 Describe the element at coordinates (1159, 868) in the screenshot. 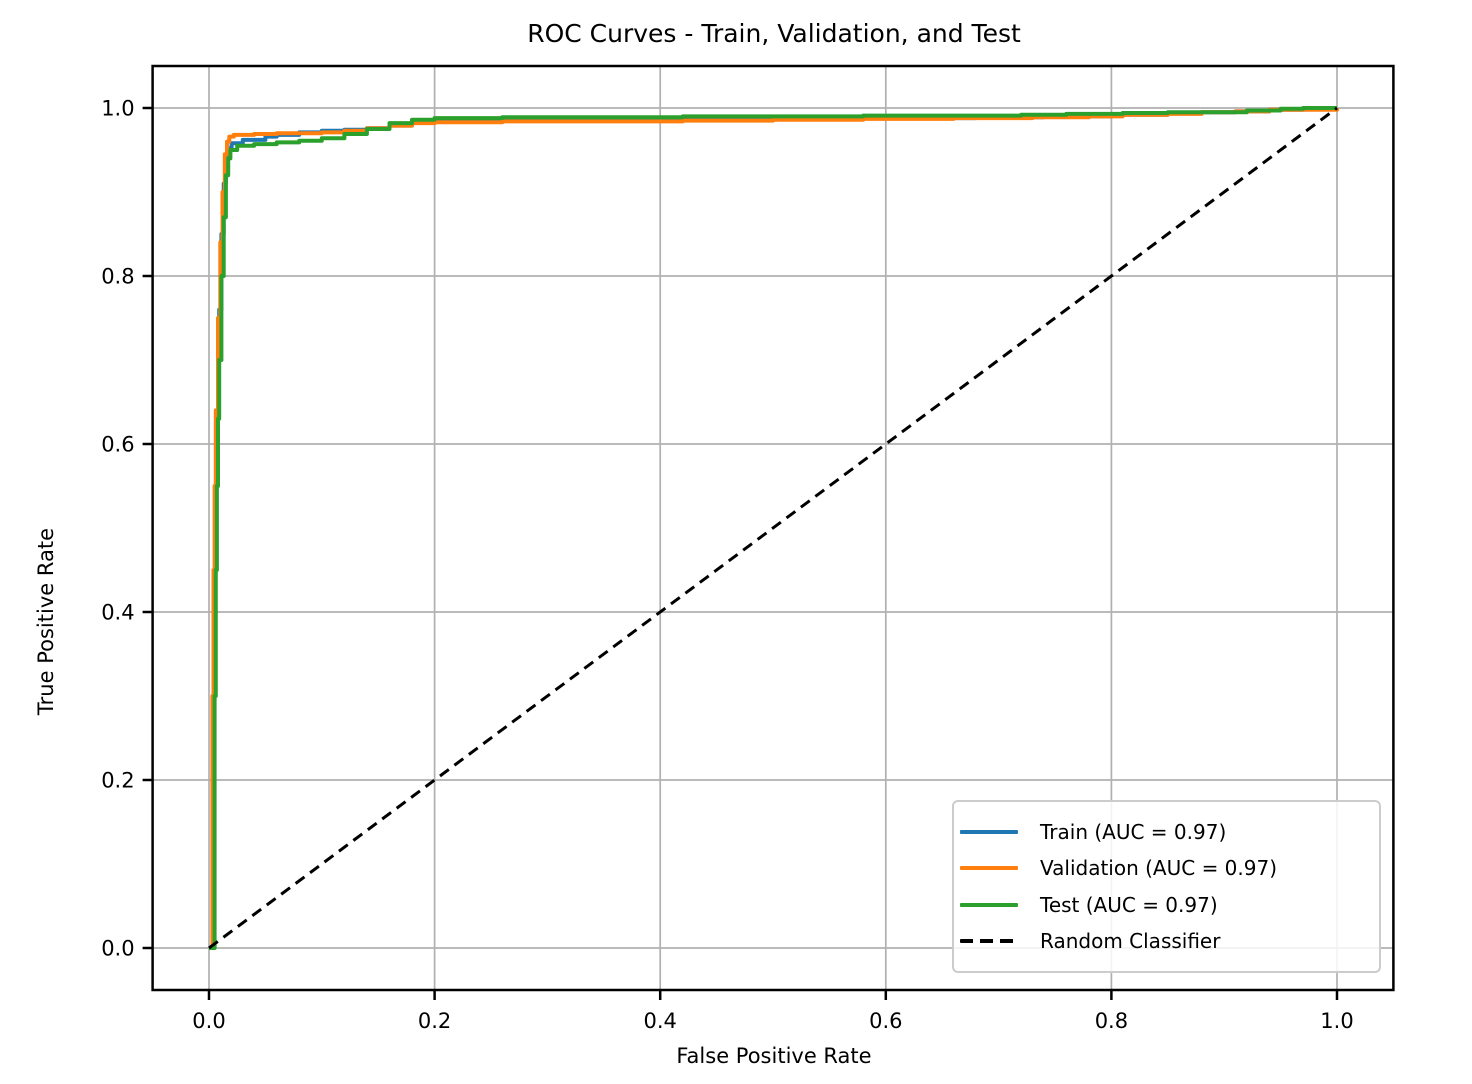

I see `legend-label-validation: Validation (AUC = 0.97)` at that location.